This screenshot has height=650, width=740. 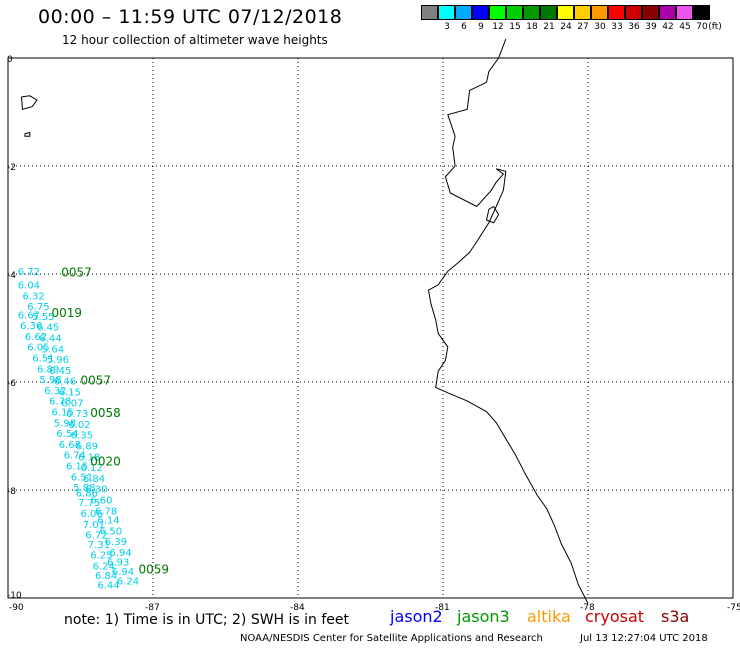 I want to click on swh-value-label: 6.35, so click(x=82, y=436).